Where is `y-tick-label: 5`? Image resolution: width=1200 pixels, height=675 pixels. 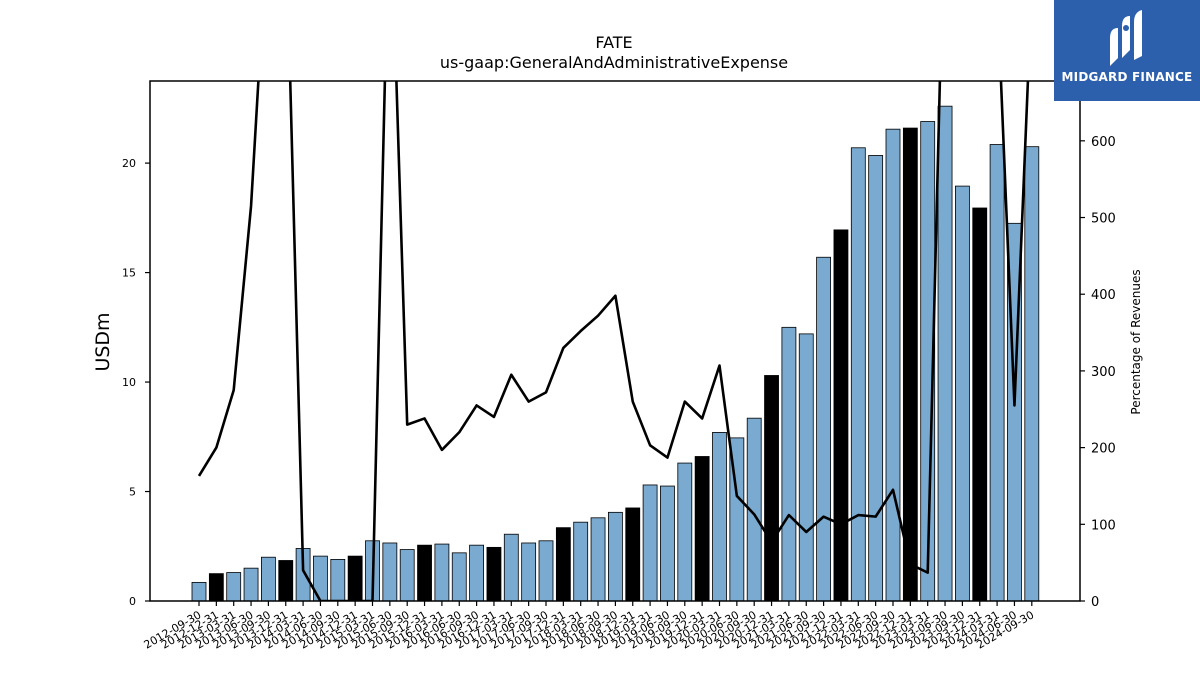 y-tick-label: 5 is located at coordinates (132, 492).